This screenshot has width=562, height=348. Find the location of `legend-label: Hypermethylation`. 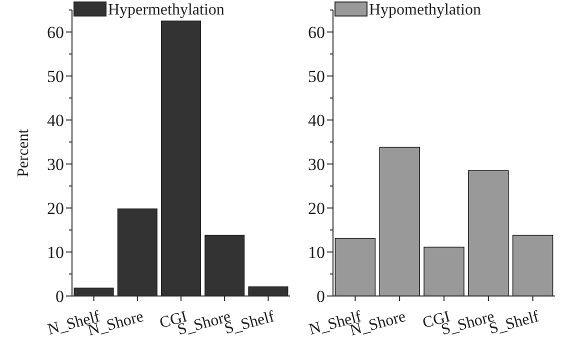

legend-label: Hypermethylation is located at coordinates (166, 10).